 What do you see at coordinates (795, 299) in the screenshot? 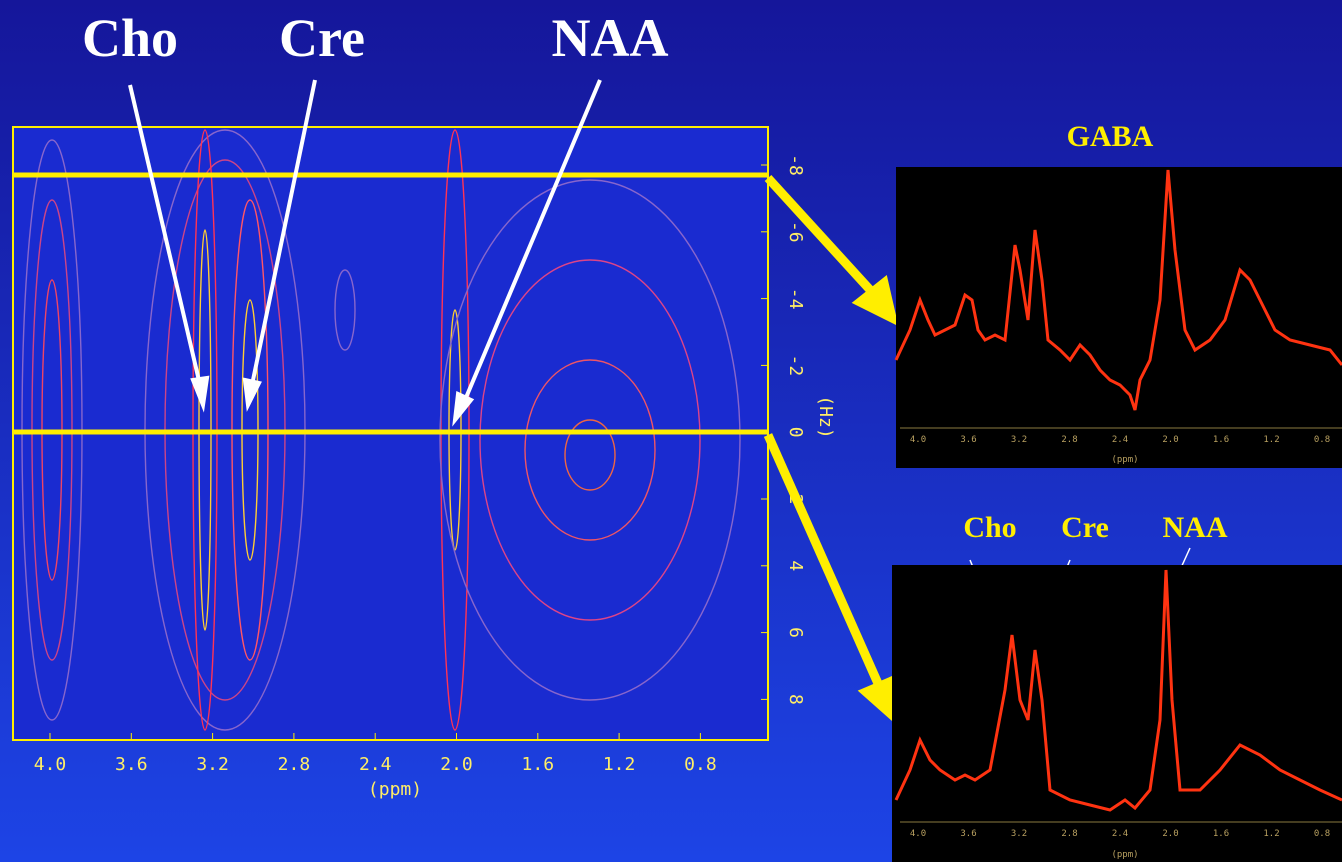
I see `y-tick-label: -4` at bounding box center [795, 299].